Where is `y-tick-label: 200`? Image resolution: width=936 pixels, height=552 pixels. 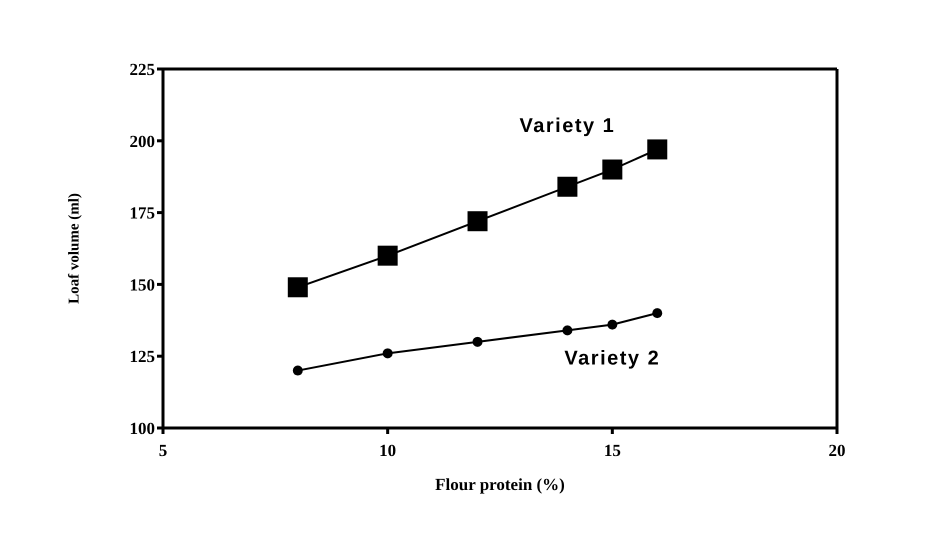
y-tick-label: 200 is located at coordinates (142, 141).